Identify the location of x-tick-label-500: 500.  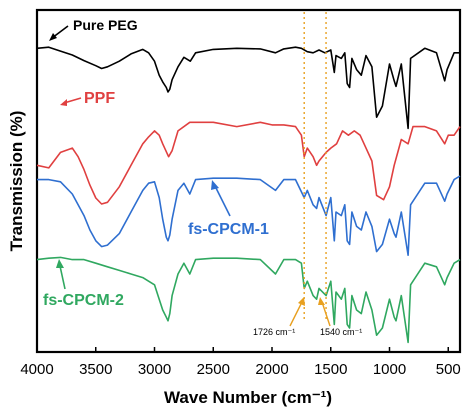
(448, 369).